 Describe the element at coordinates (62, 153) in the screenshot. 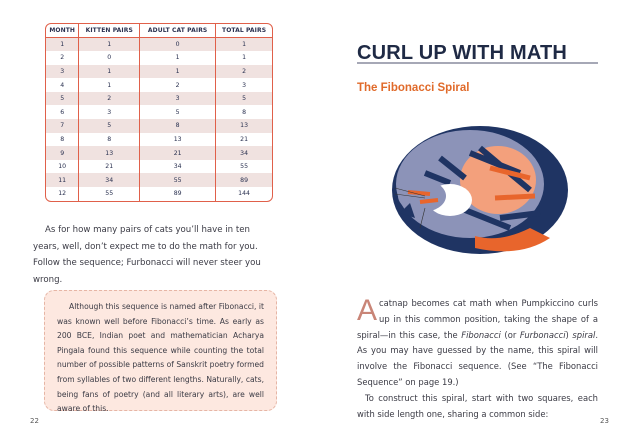

I see `table-cell: 9` at that location.